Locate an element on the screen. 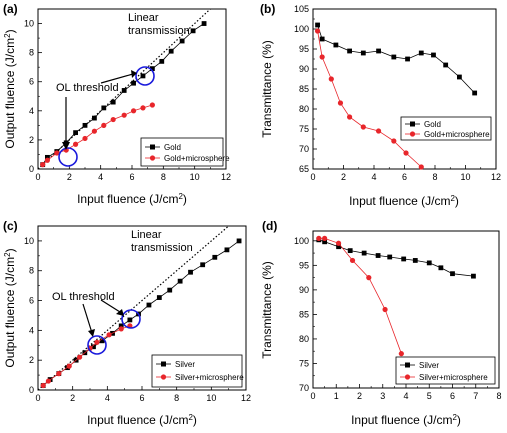  legend-label-silver-microsphere-c: Silver+microsphere is located at coordinates (209, 377).